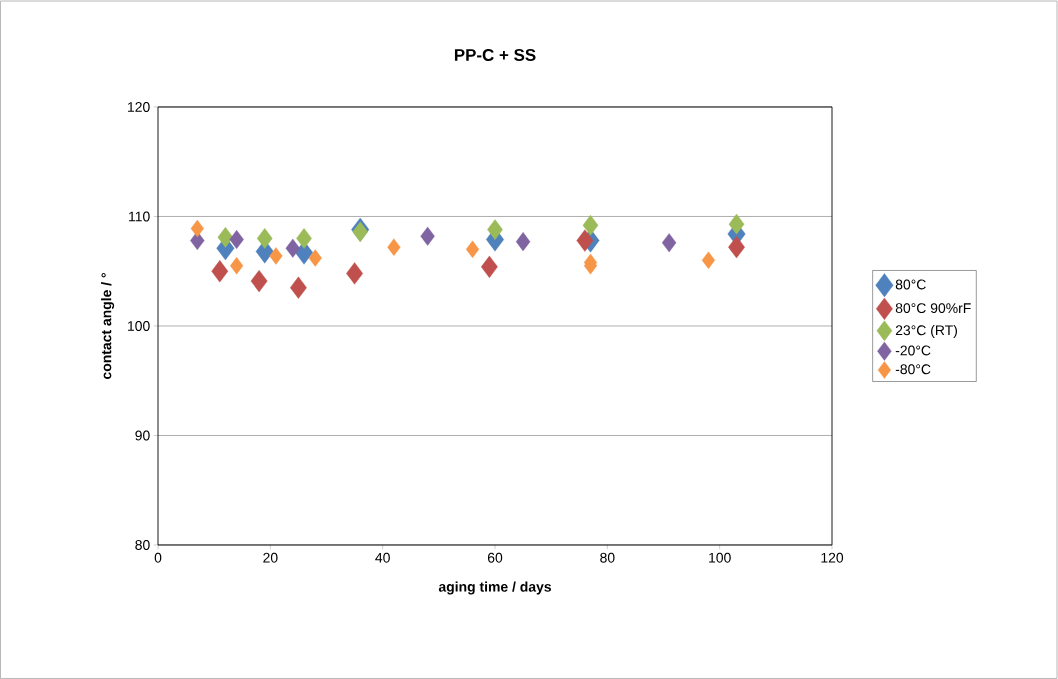 The width and height of the screenshot is (1058, 679). I want to click on x-tick-label: 40, so click(382, 557).